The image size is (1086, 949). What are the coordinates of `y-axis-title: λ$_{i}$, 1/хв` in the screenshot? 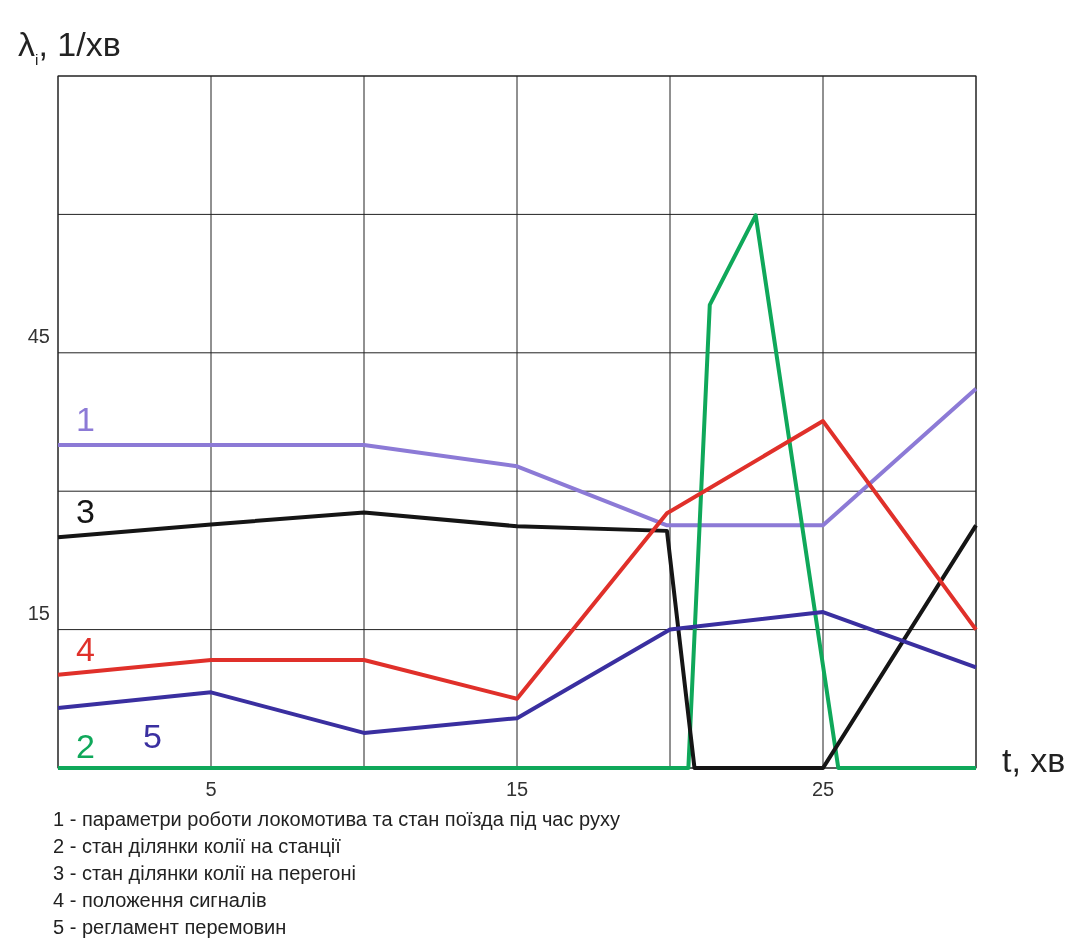 It's located at (69, 46).